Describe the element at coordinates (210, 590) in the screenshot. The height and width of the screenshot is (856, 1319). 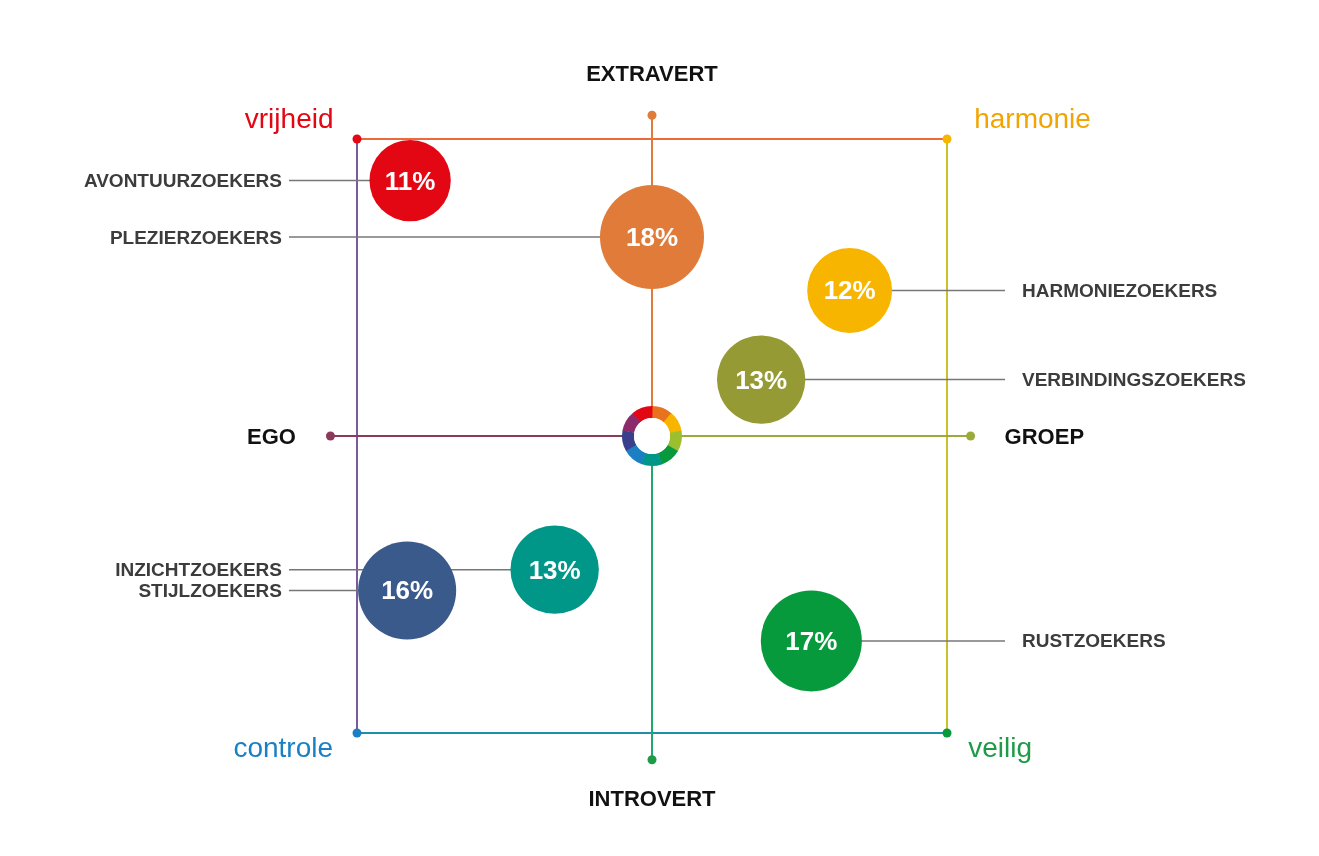
I see `category-label: STIJLZOEKERS` at that location.